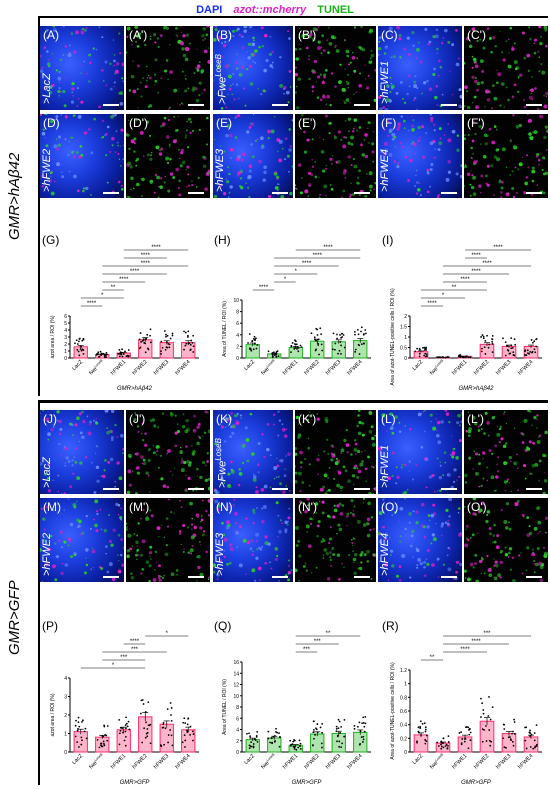 Image resolution: width=550 pixels, height=789 pixels. Describe the element at coordinates (403, 328) in the screenshot. I see `y-tick-label: 1.5` at that location.